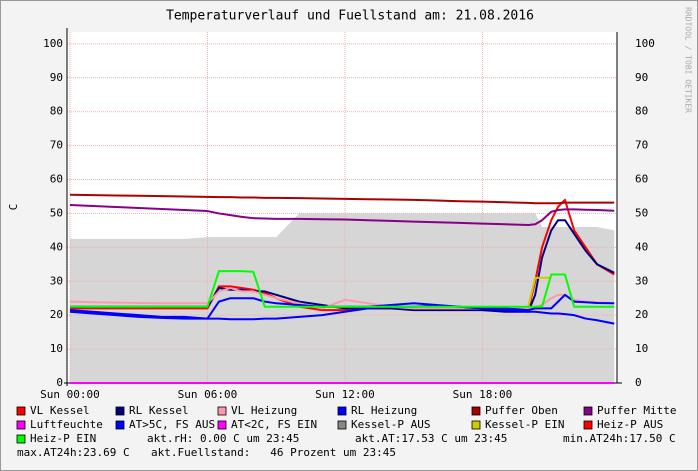 The width and height of the screenshot is (698, 471). I want to click on y2-tick-label: 10, so click(641, 348).